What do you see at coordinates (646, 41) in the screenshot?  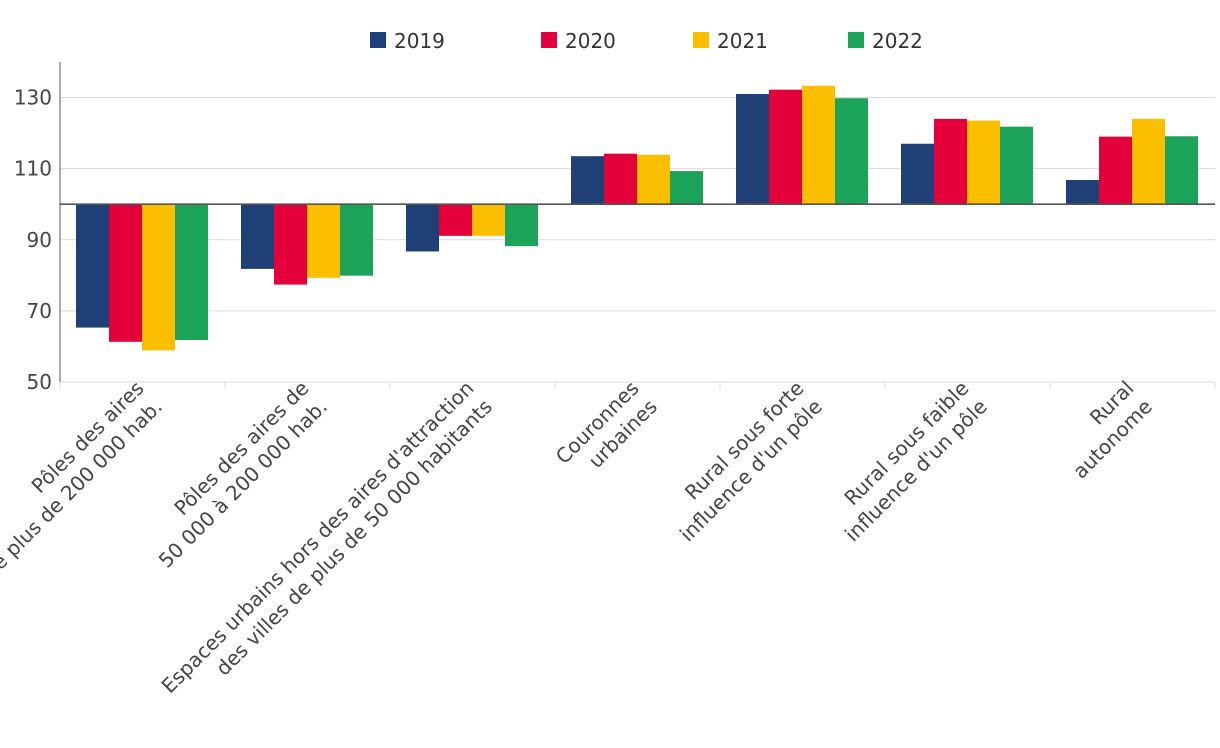 I see `legend: 2019 2020 2021 2022` at bounding box center [646, 41].